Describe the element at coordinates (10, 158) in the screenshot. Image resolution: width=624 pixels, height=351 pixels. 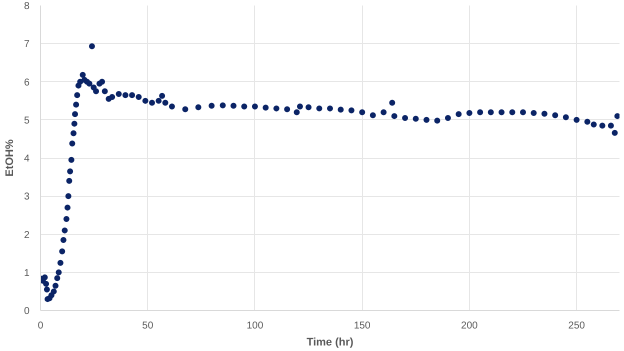
I see `y-axis-title: EtOH%` at that location.